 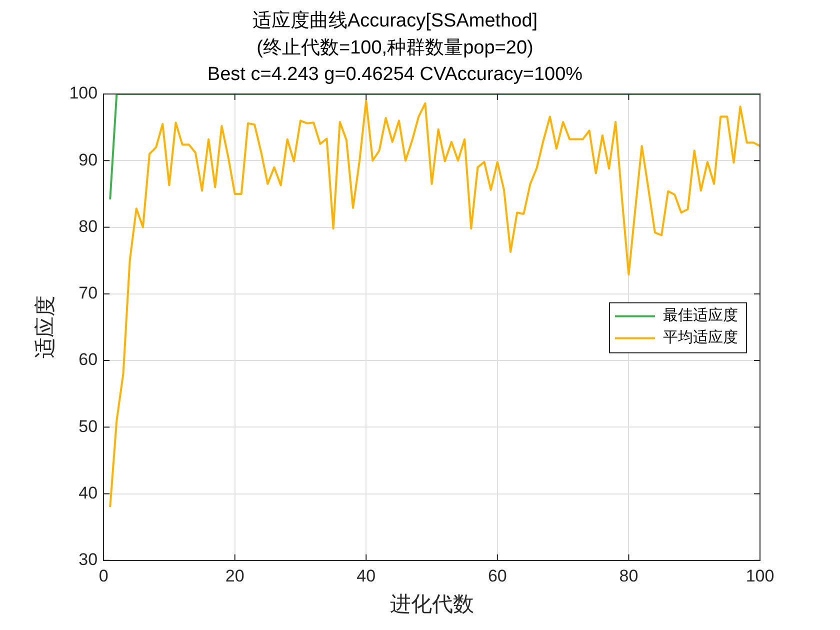 What do you see at coordinates (88, 226) in the screenshot?
I see `y-tick-label: 80` at bounding box center [88, 226].